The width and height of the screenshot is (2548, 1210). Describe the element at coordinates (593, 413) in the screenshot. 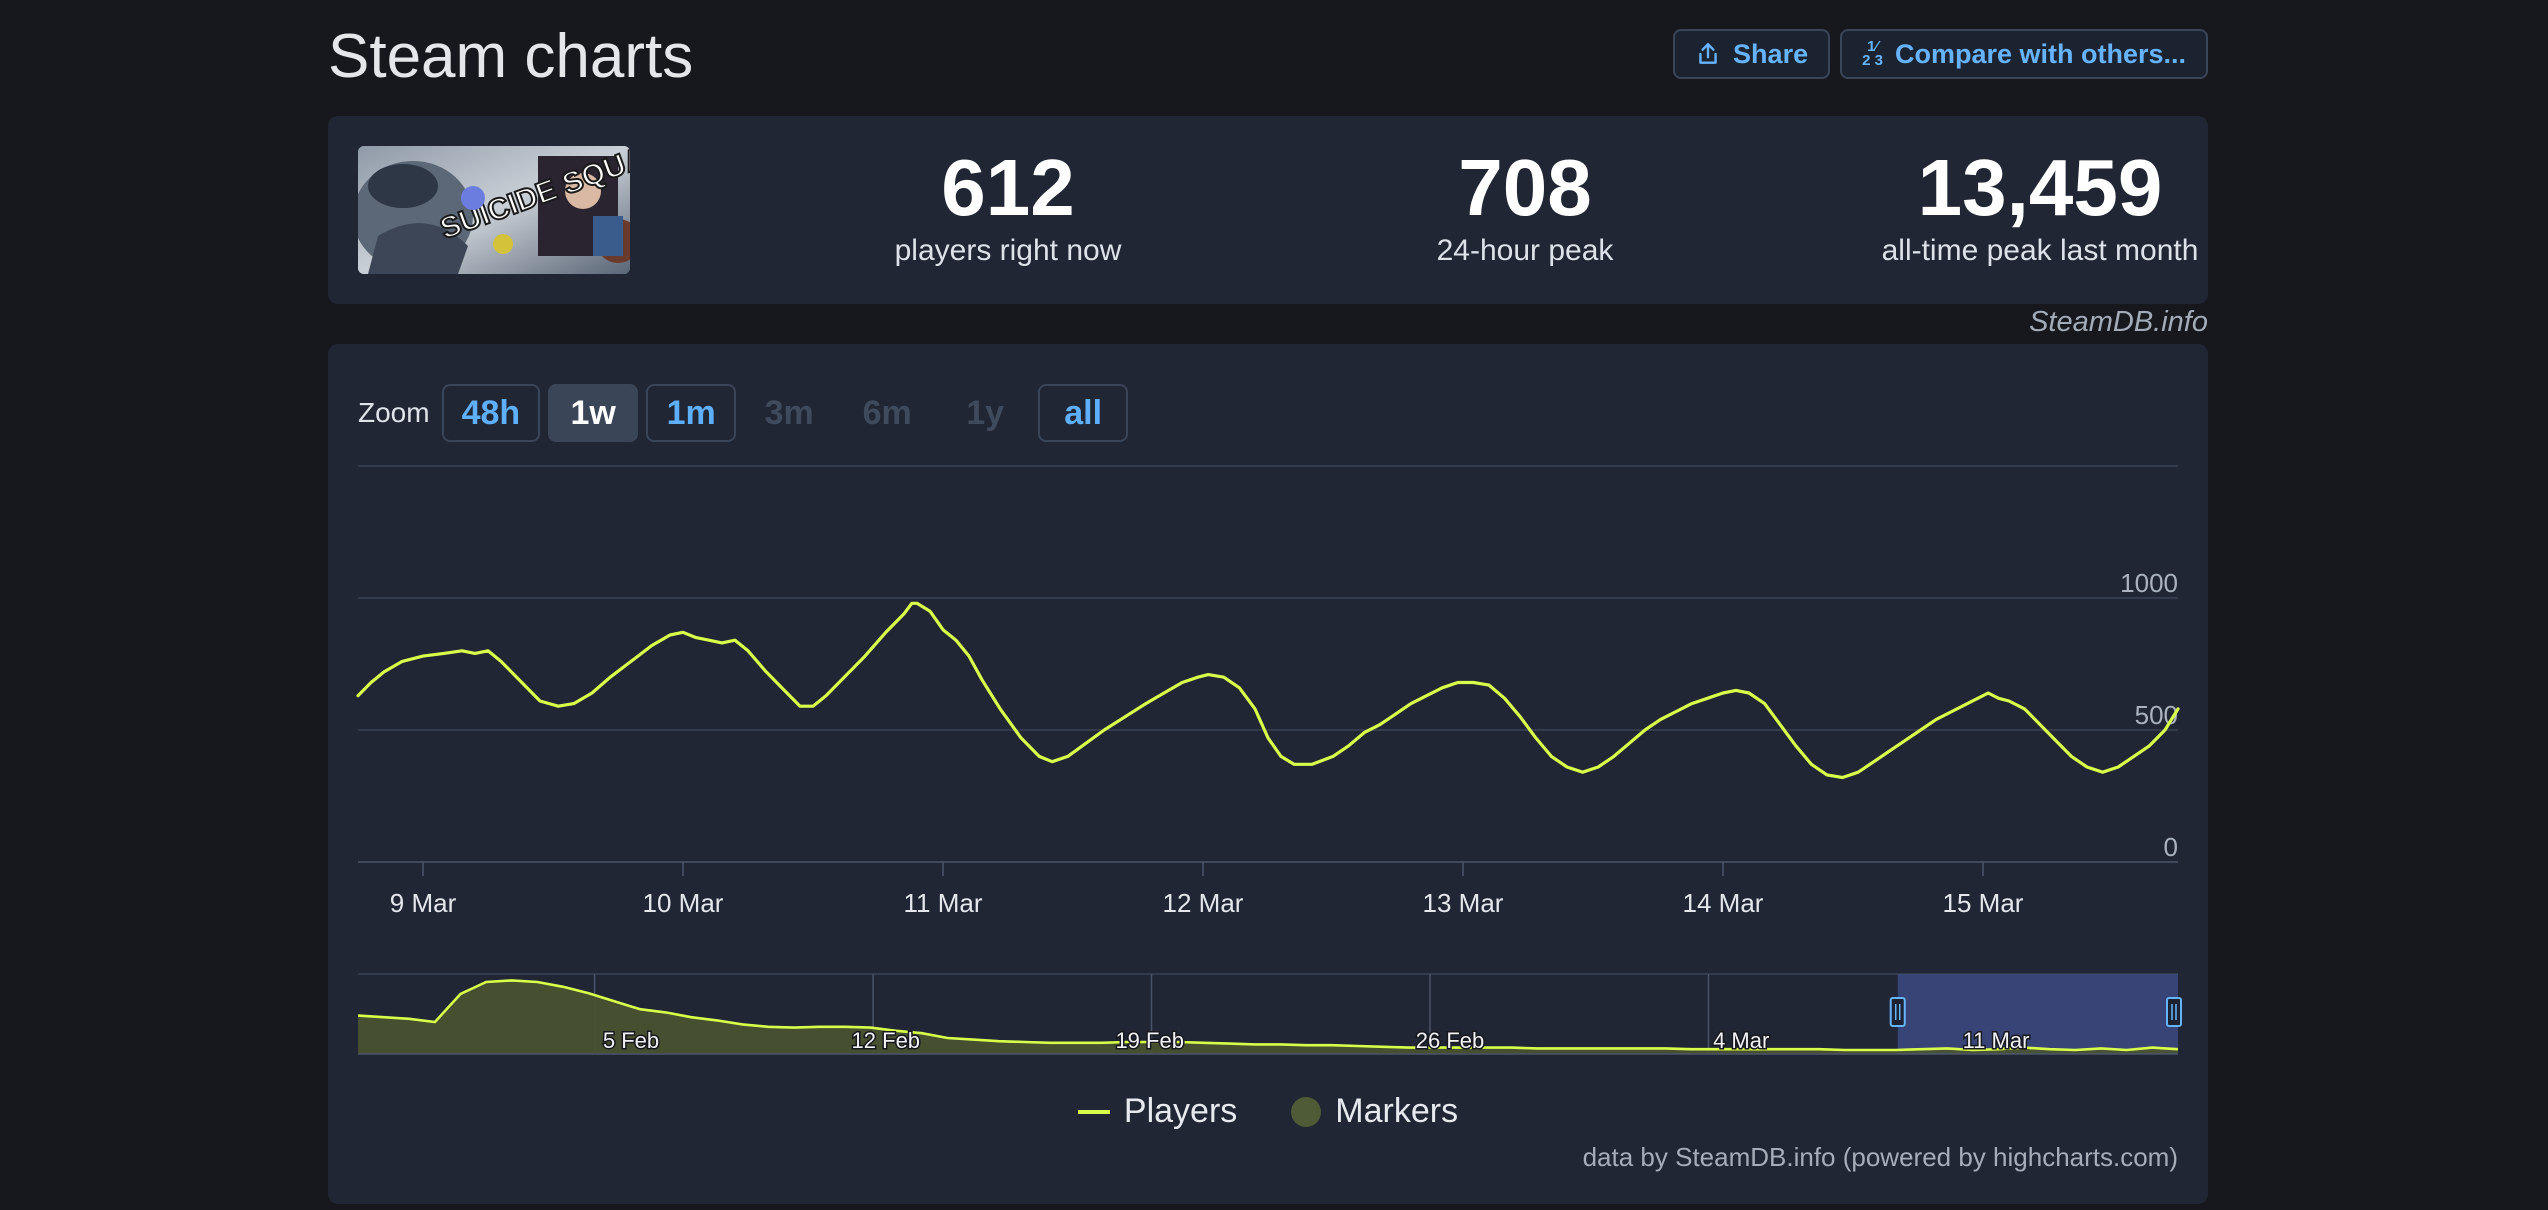

I see `zoom-1w-button: 1w` at that location.